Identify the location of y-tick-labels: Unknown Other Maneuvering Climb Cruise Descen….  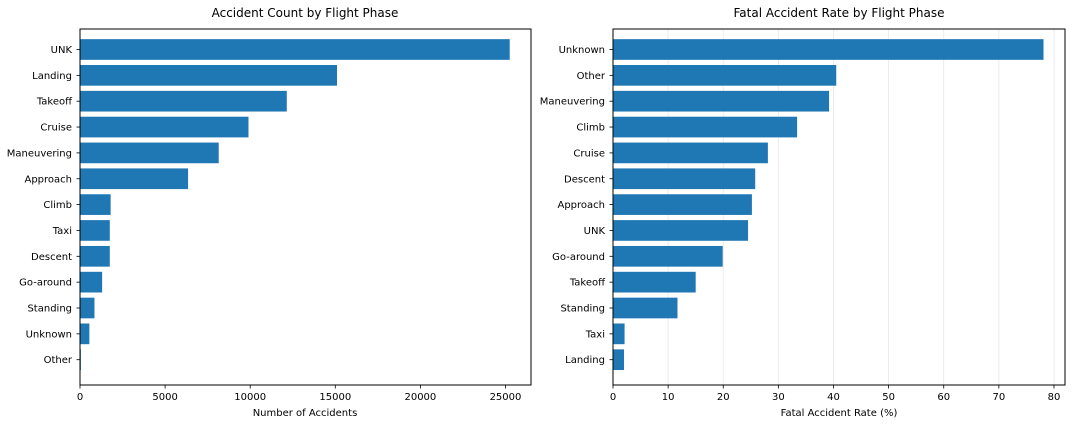
(576, 205).